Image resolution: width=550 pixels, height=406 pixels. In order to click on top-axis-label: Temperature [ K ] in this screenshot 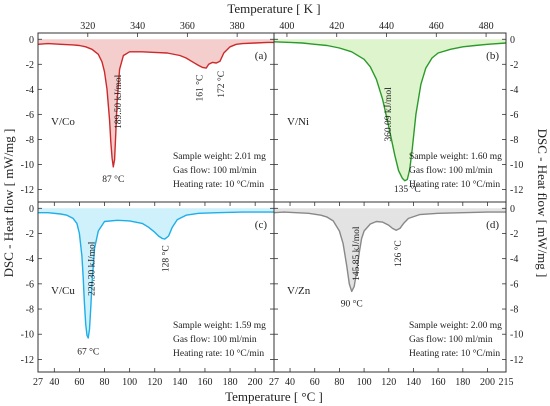, I will do `click(273, 8)`.